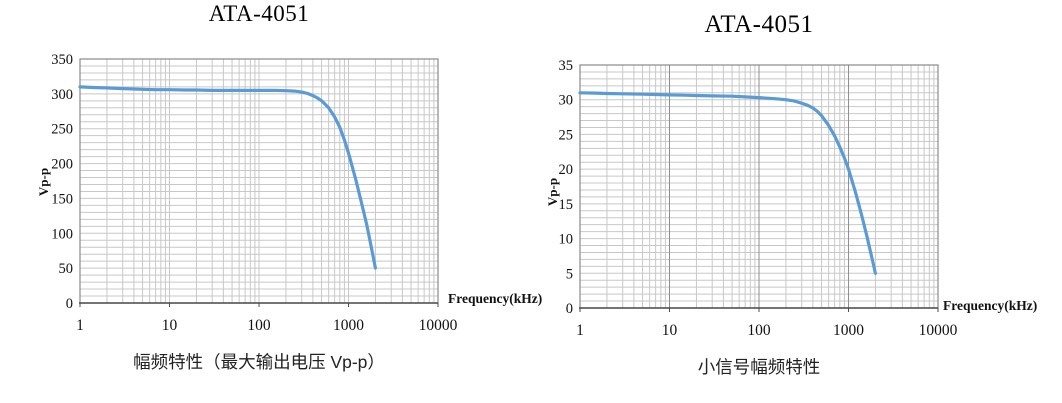  I want to click on svg-text: 300, so click(62, 95).